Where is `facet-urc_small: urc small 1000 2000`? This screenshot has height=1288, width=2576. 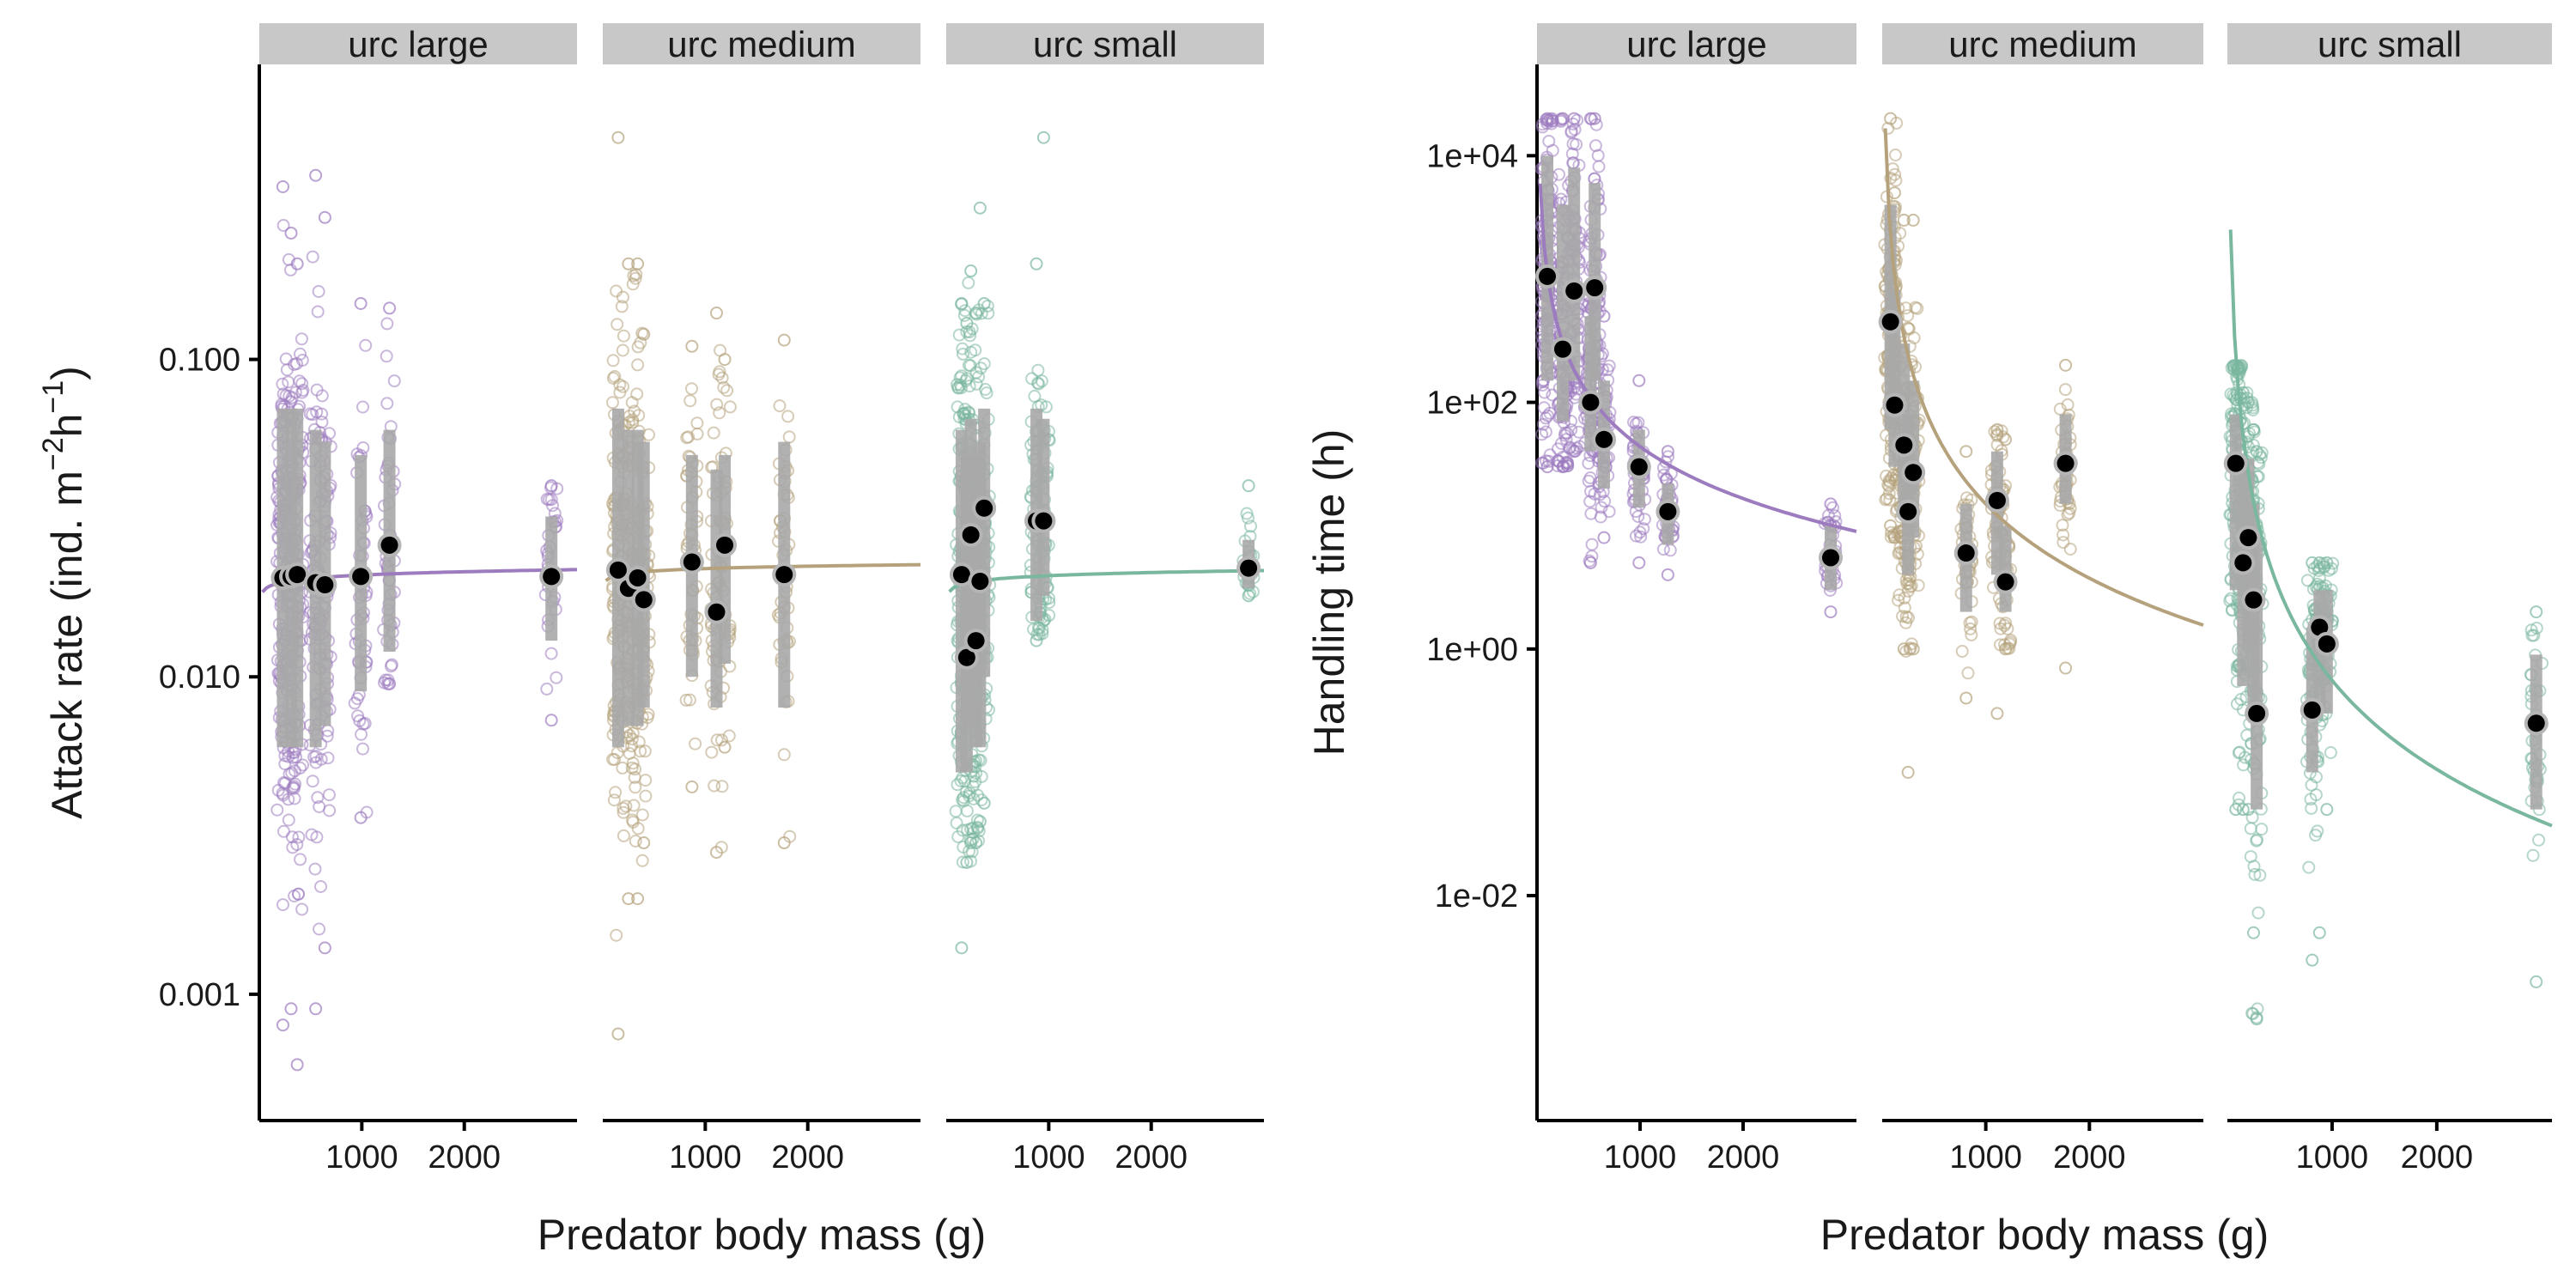 facet-urc_small: urc small 1000 2000 is located at coordinates (1105, 599).